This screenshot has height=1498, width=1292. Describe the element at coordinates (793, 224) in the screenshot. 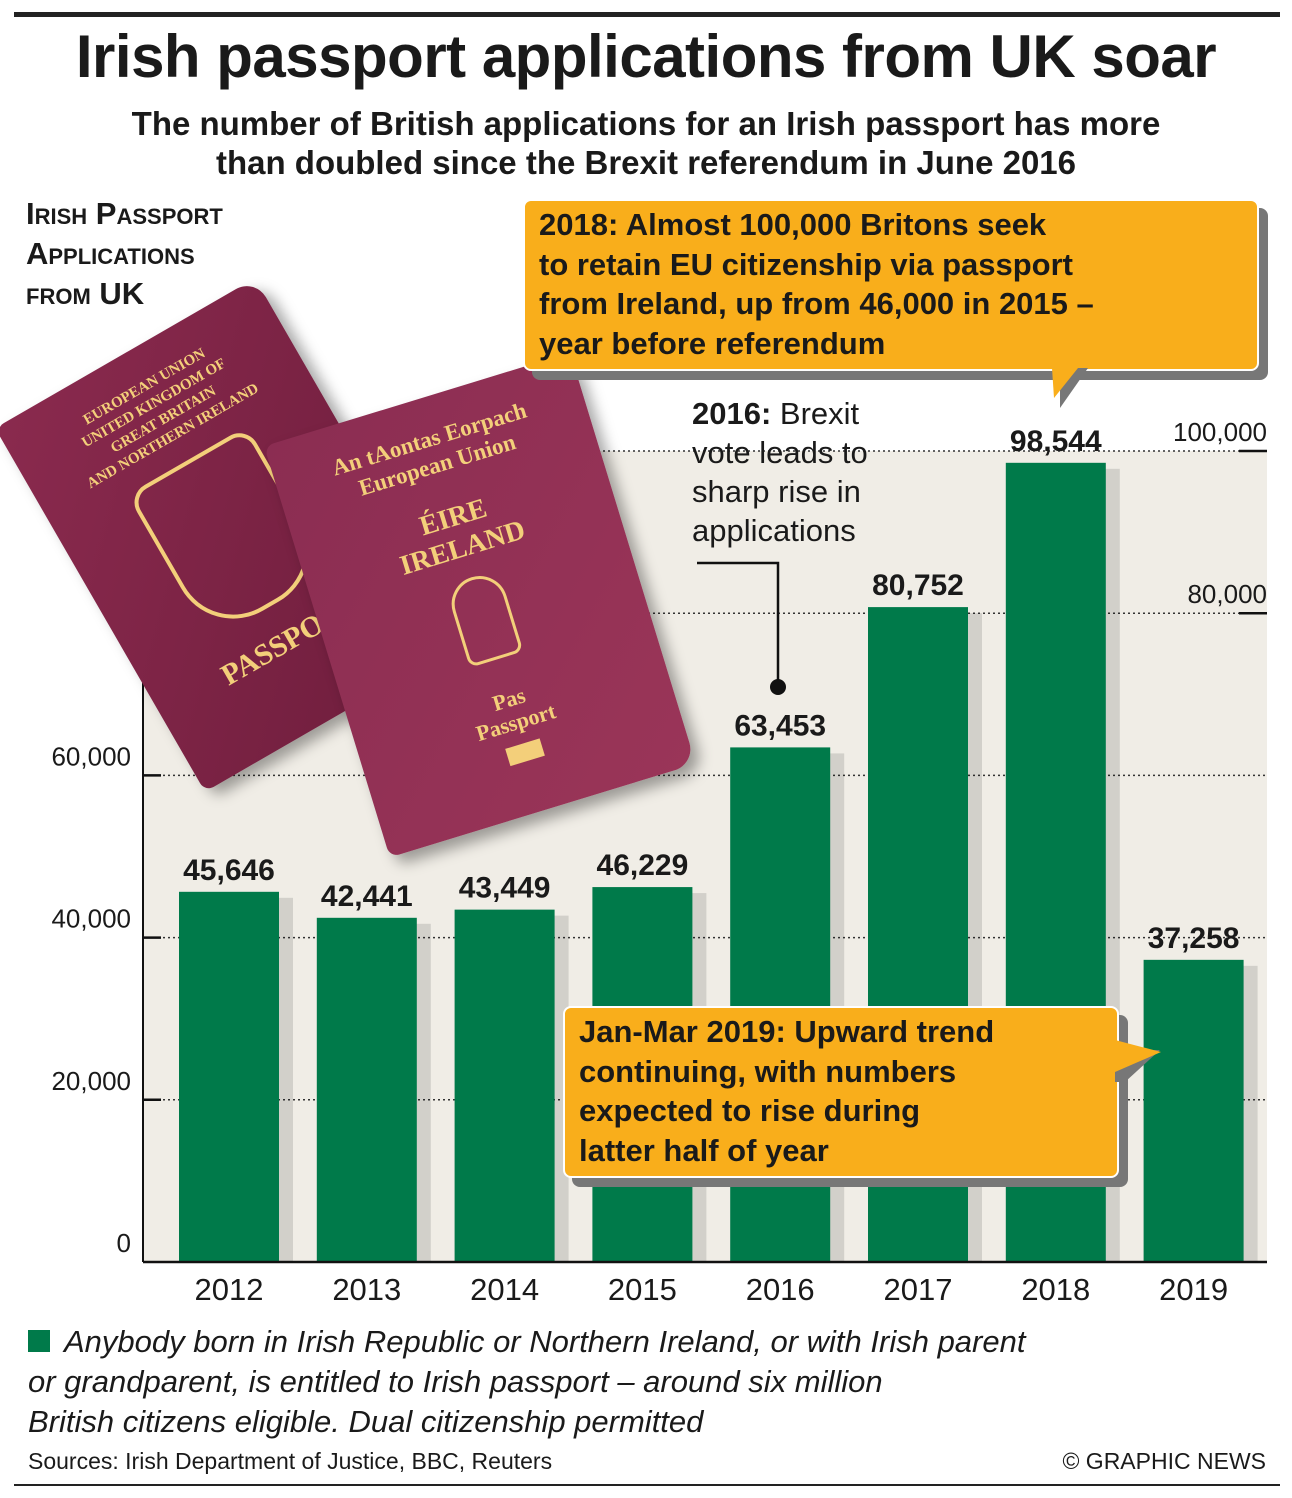

I see `callout-line: 2018: Almost 100,000 Britons seek` at that location.